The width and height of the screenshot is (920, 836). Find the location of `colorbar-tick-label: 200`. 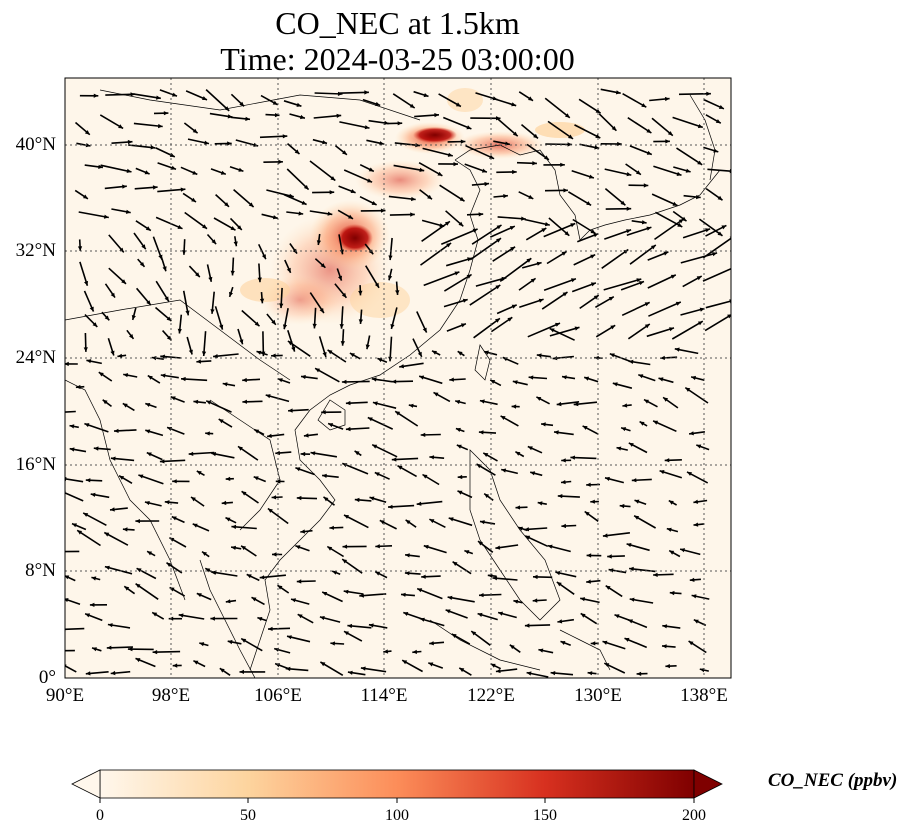

colorbar-tick-label: 200 is located at coordinates (694, 815).